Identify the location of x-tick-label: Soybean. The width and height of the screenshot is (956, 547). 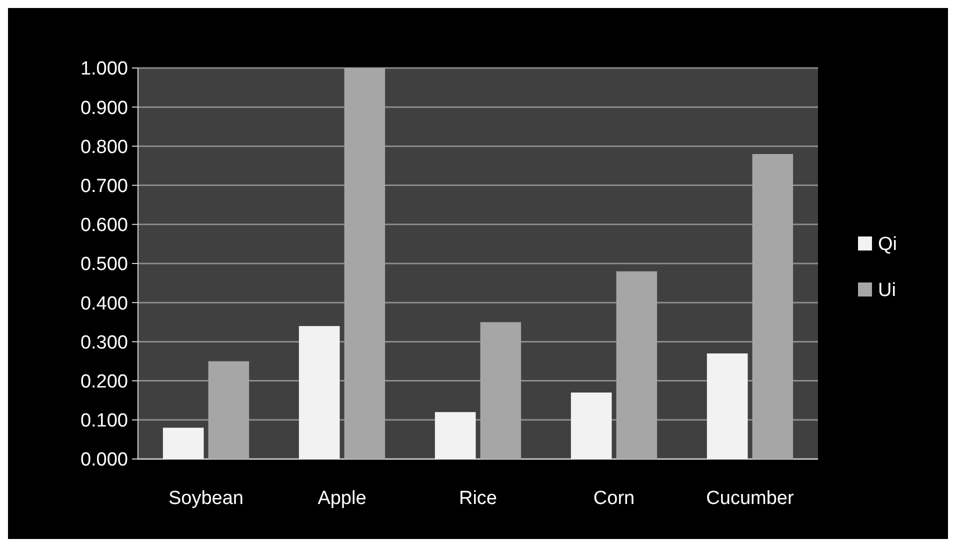
(206, 498).